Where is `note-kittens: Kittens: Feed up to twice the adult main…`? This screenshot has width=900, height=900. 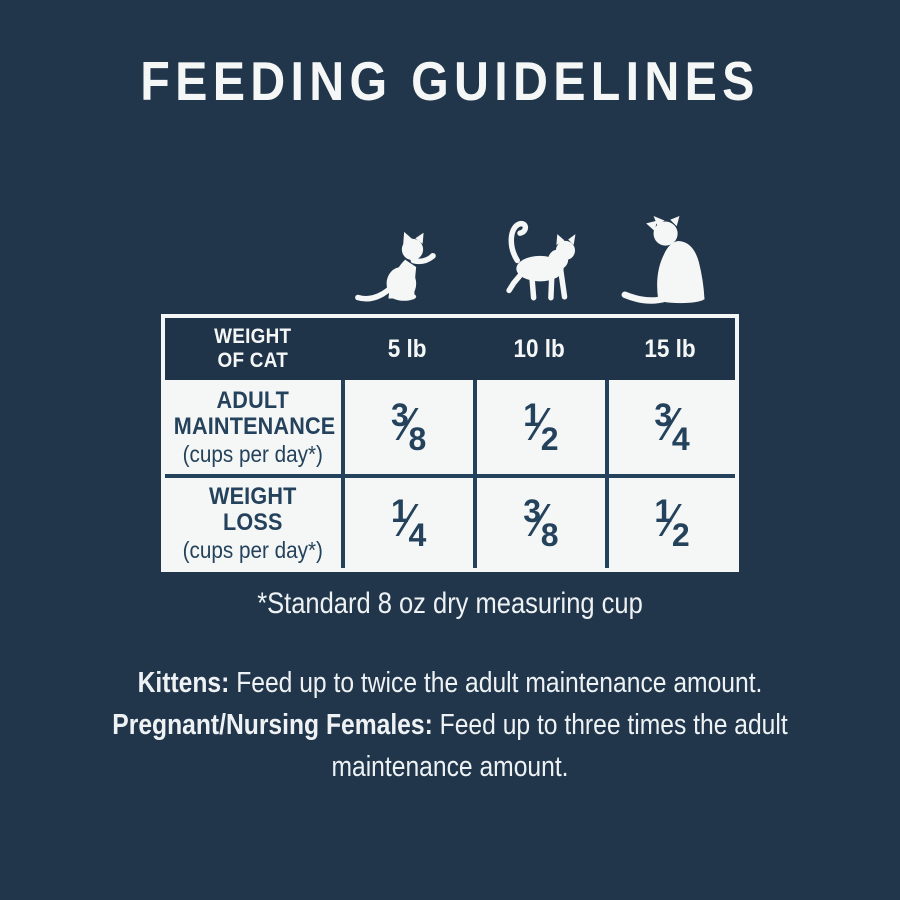 note-kittens: Kittens: Feed up to twice the adult main… is located at coordinates (450, 683).